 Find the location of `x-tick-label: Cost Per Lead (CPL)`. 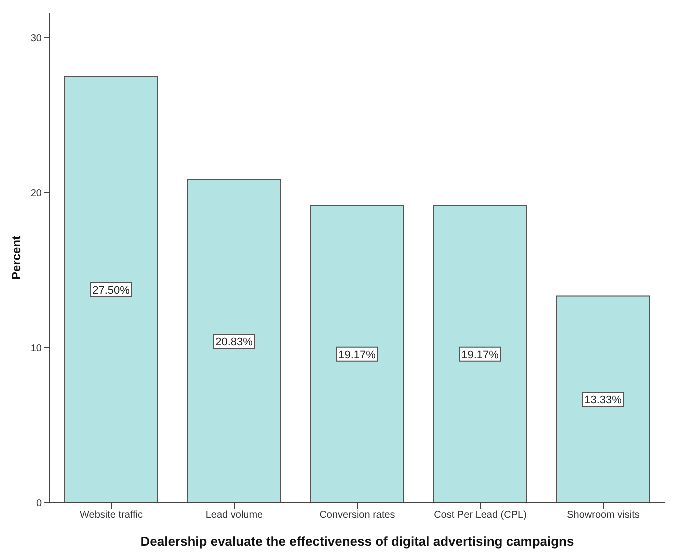

x-tick-label: Cost Per Lead (CPL) is located at coordinates (480, 516).